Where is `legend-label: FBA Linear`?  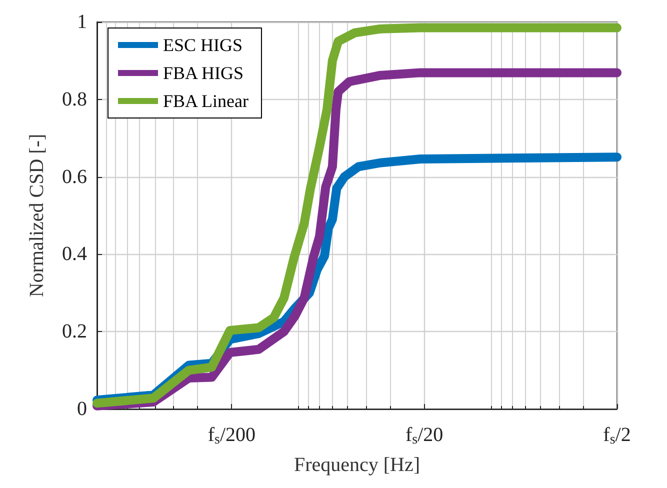 legend-label: FBA Linear is located at coordinates (205, 101).